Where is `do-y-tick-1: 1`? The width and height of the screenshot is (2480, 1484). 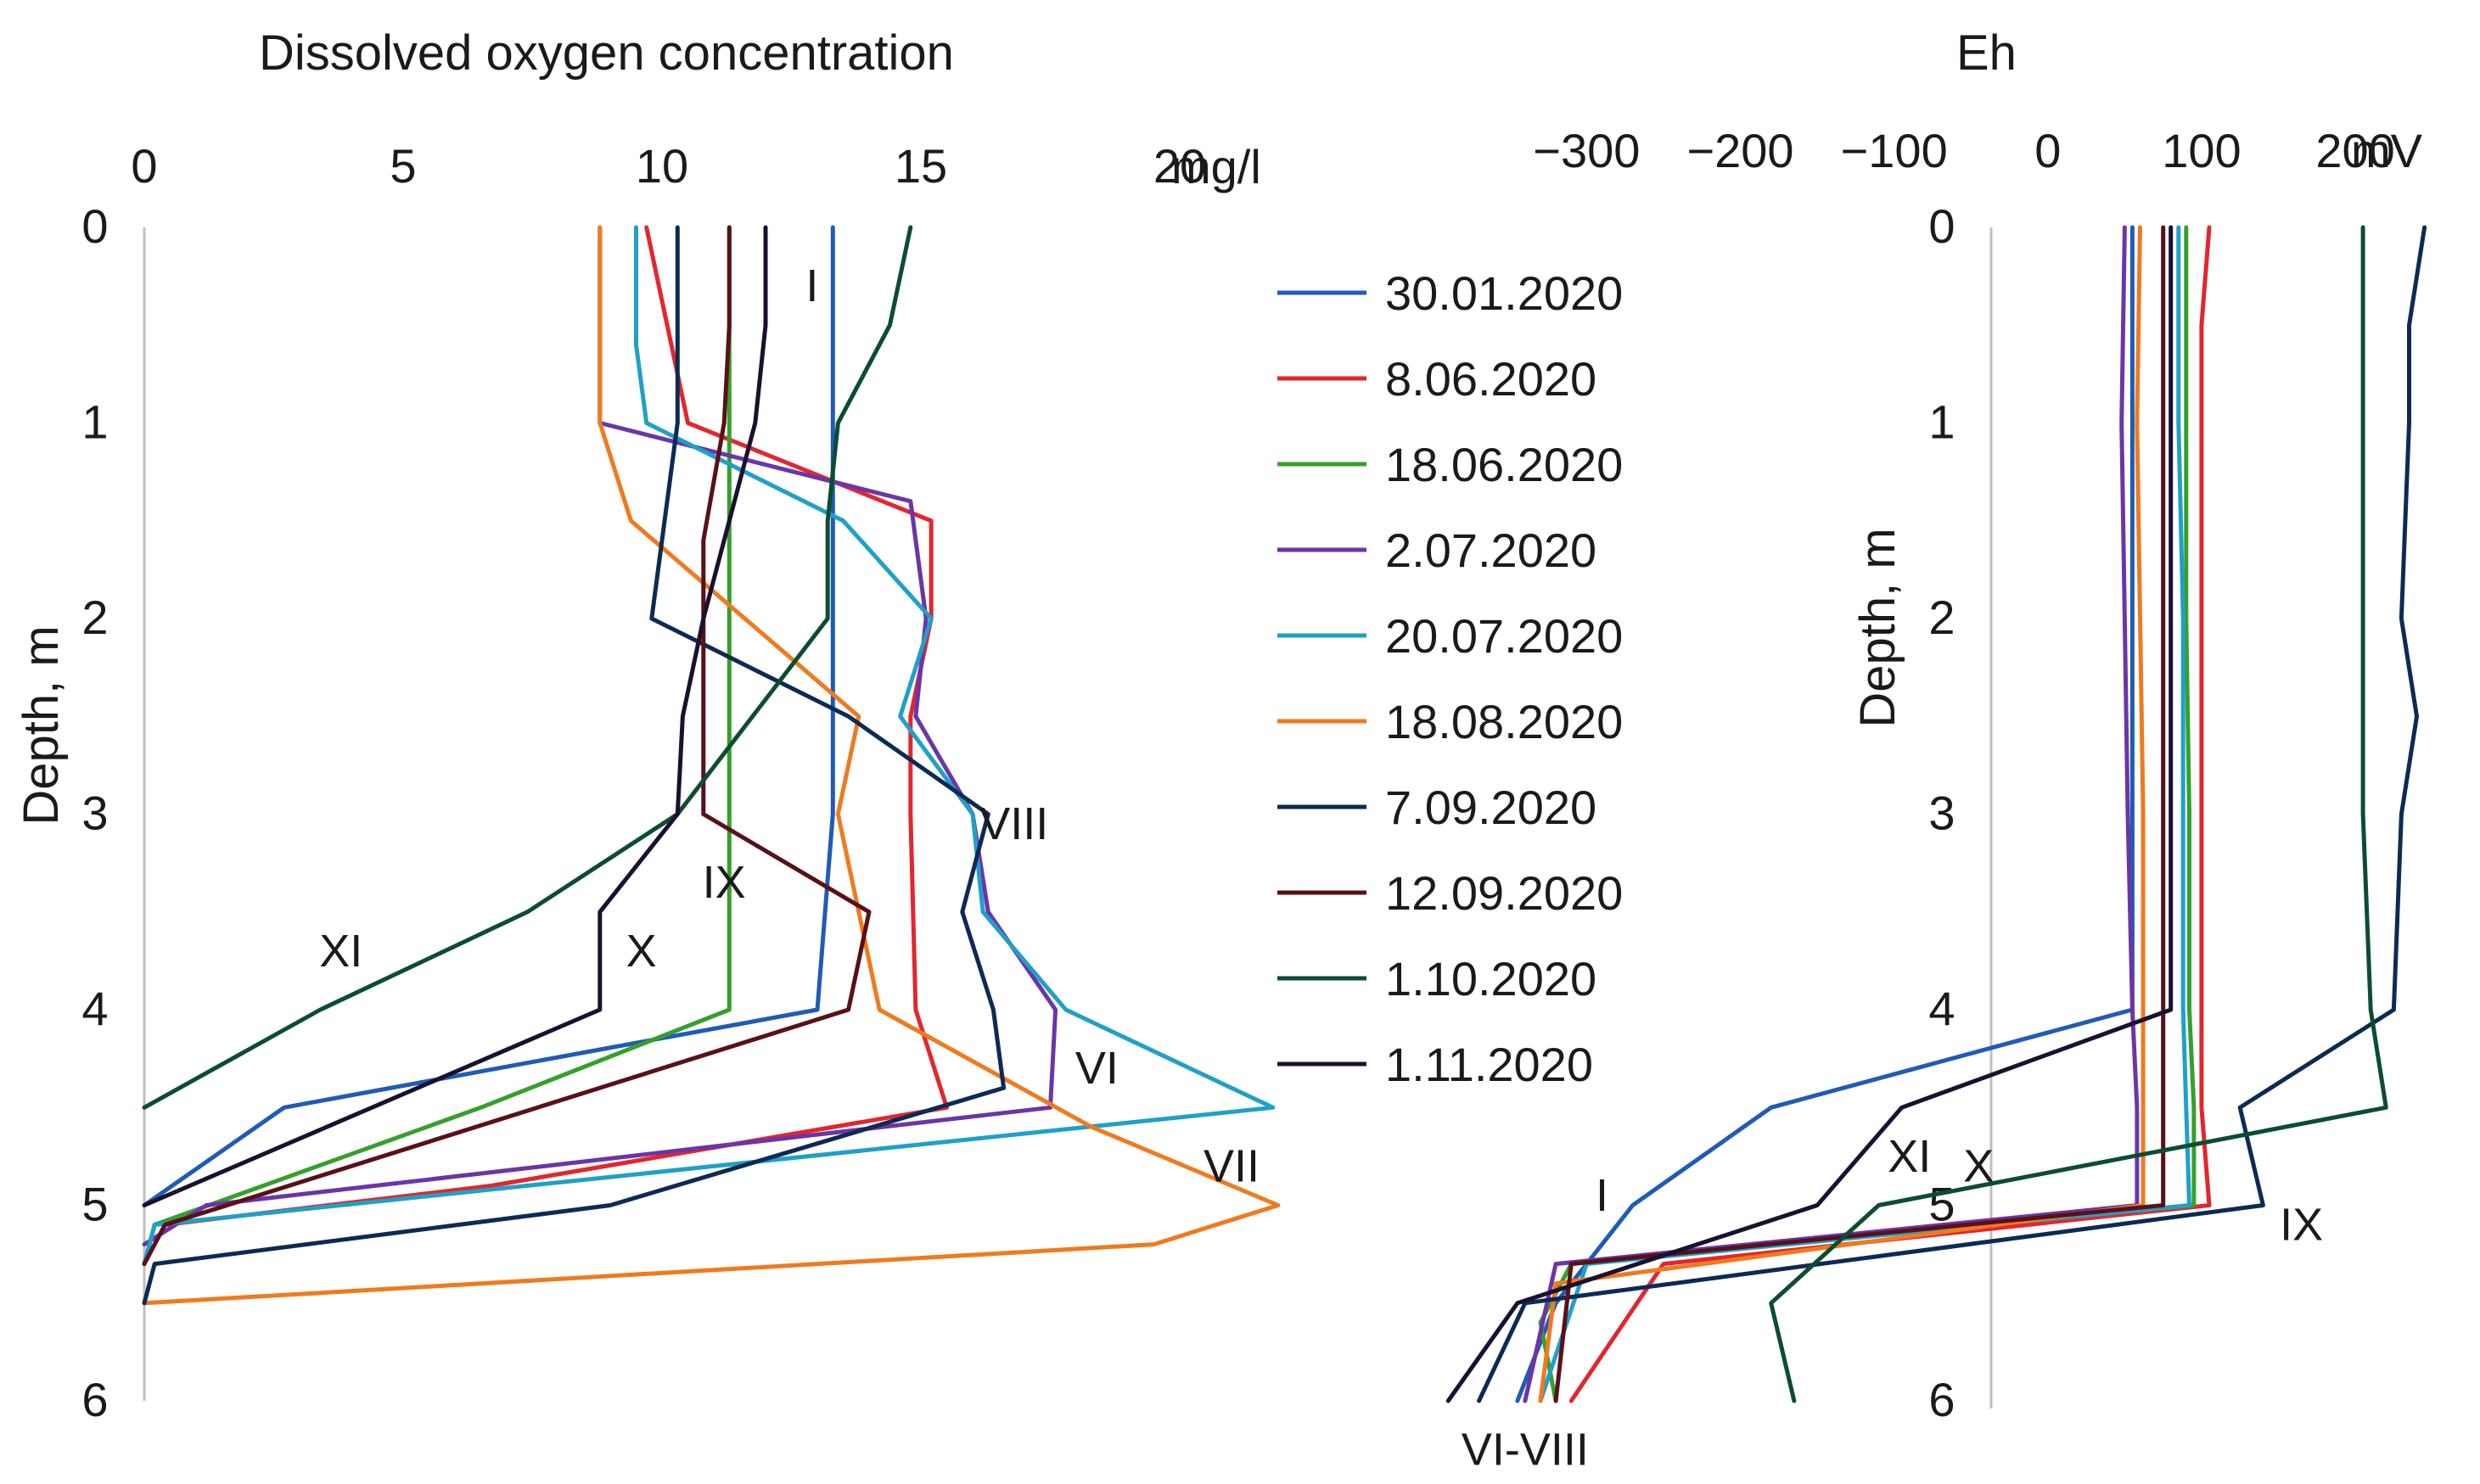 do-y-tick-1: 1 is located at coordinates (94, 422).